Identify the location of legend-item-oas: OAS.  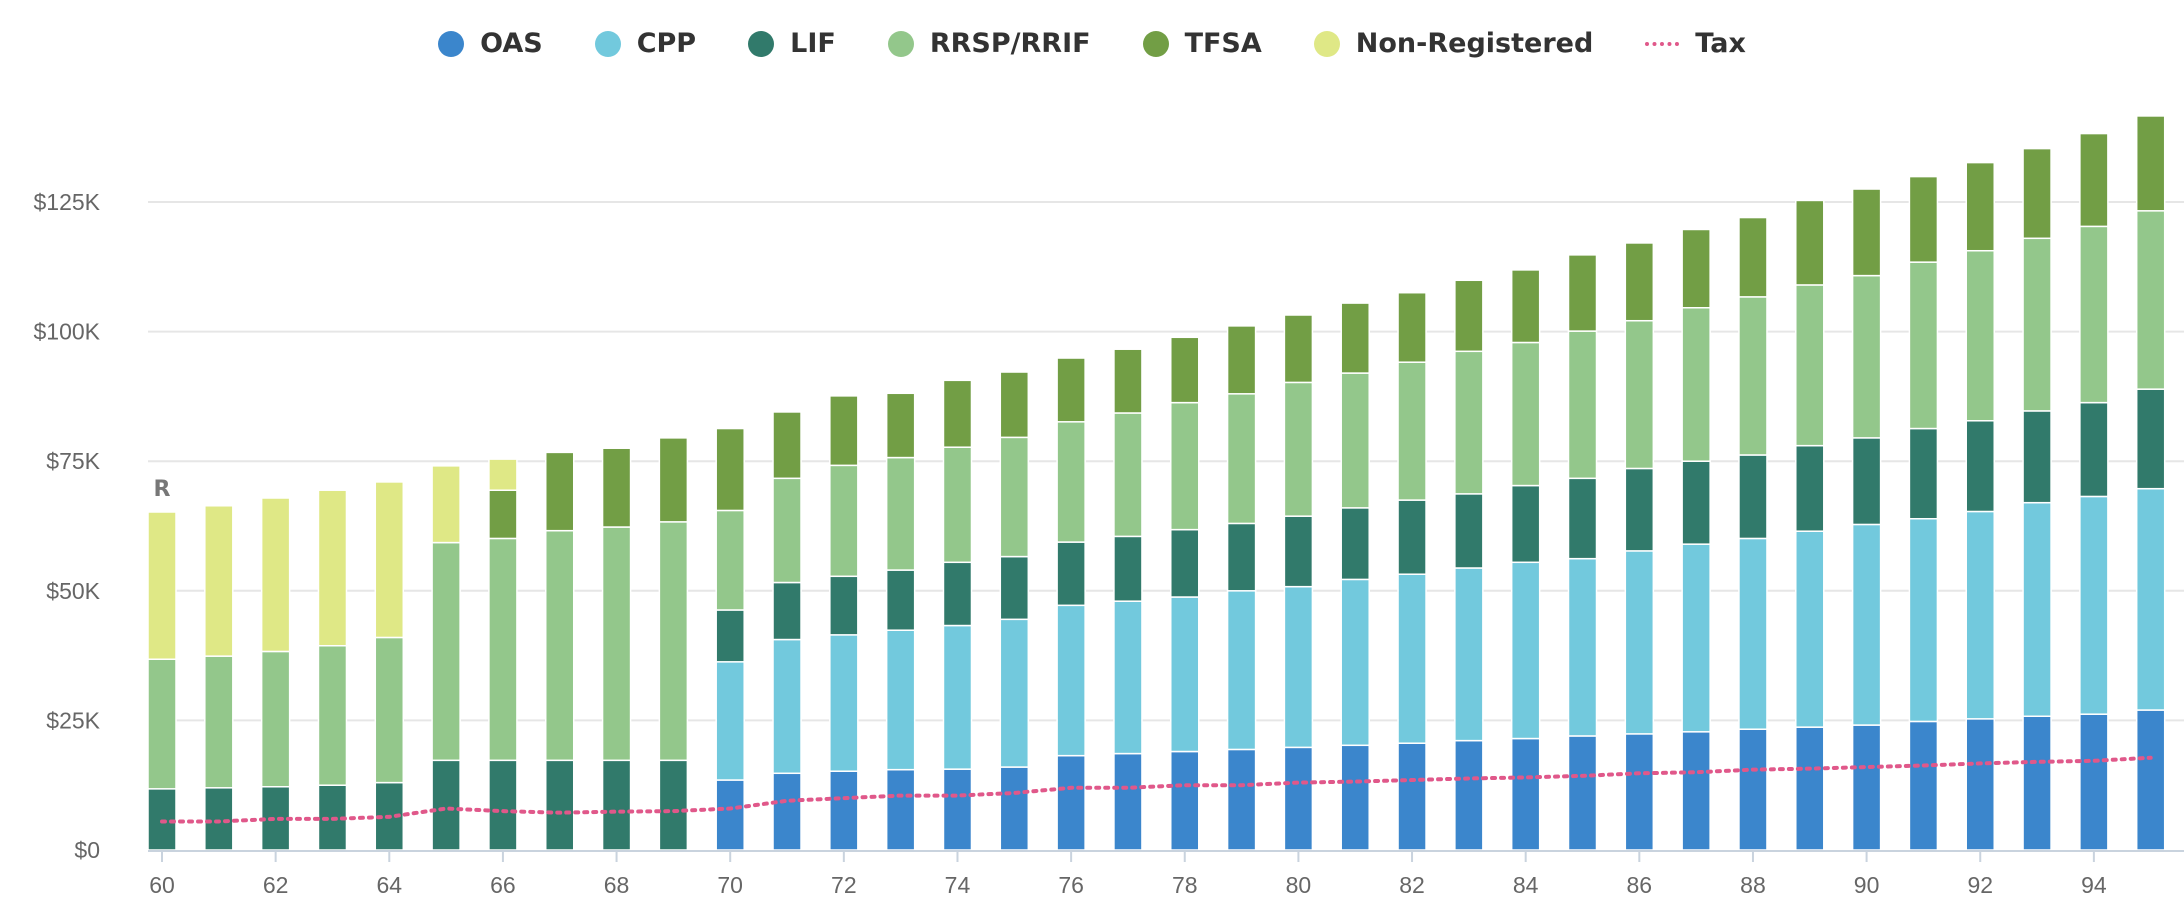
(490, 43).